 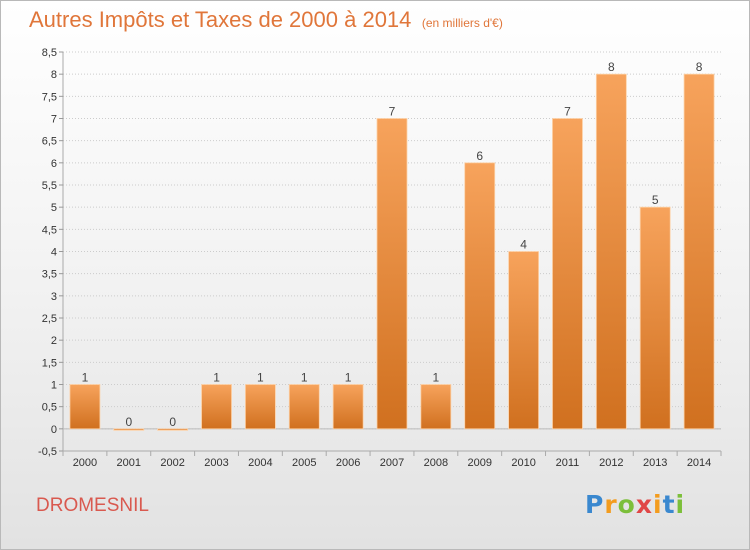 I want to click on proxiti-logo: Proxiti, so click(x=635, y=504).